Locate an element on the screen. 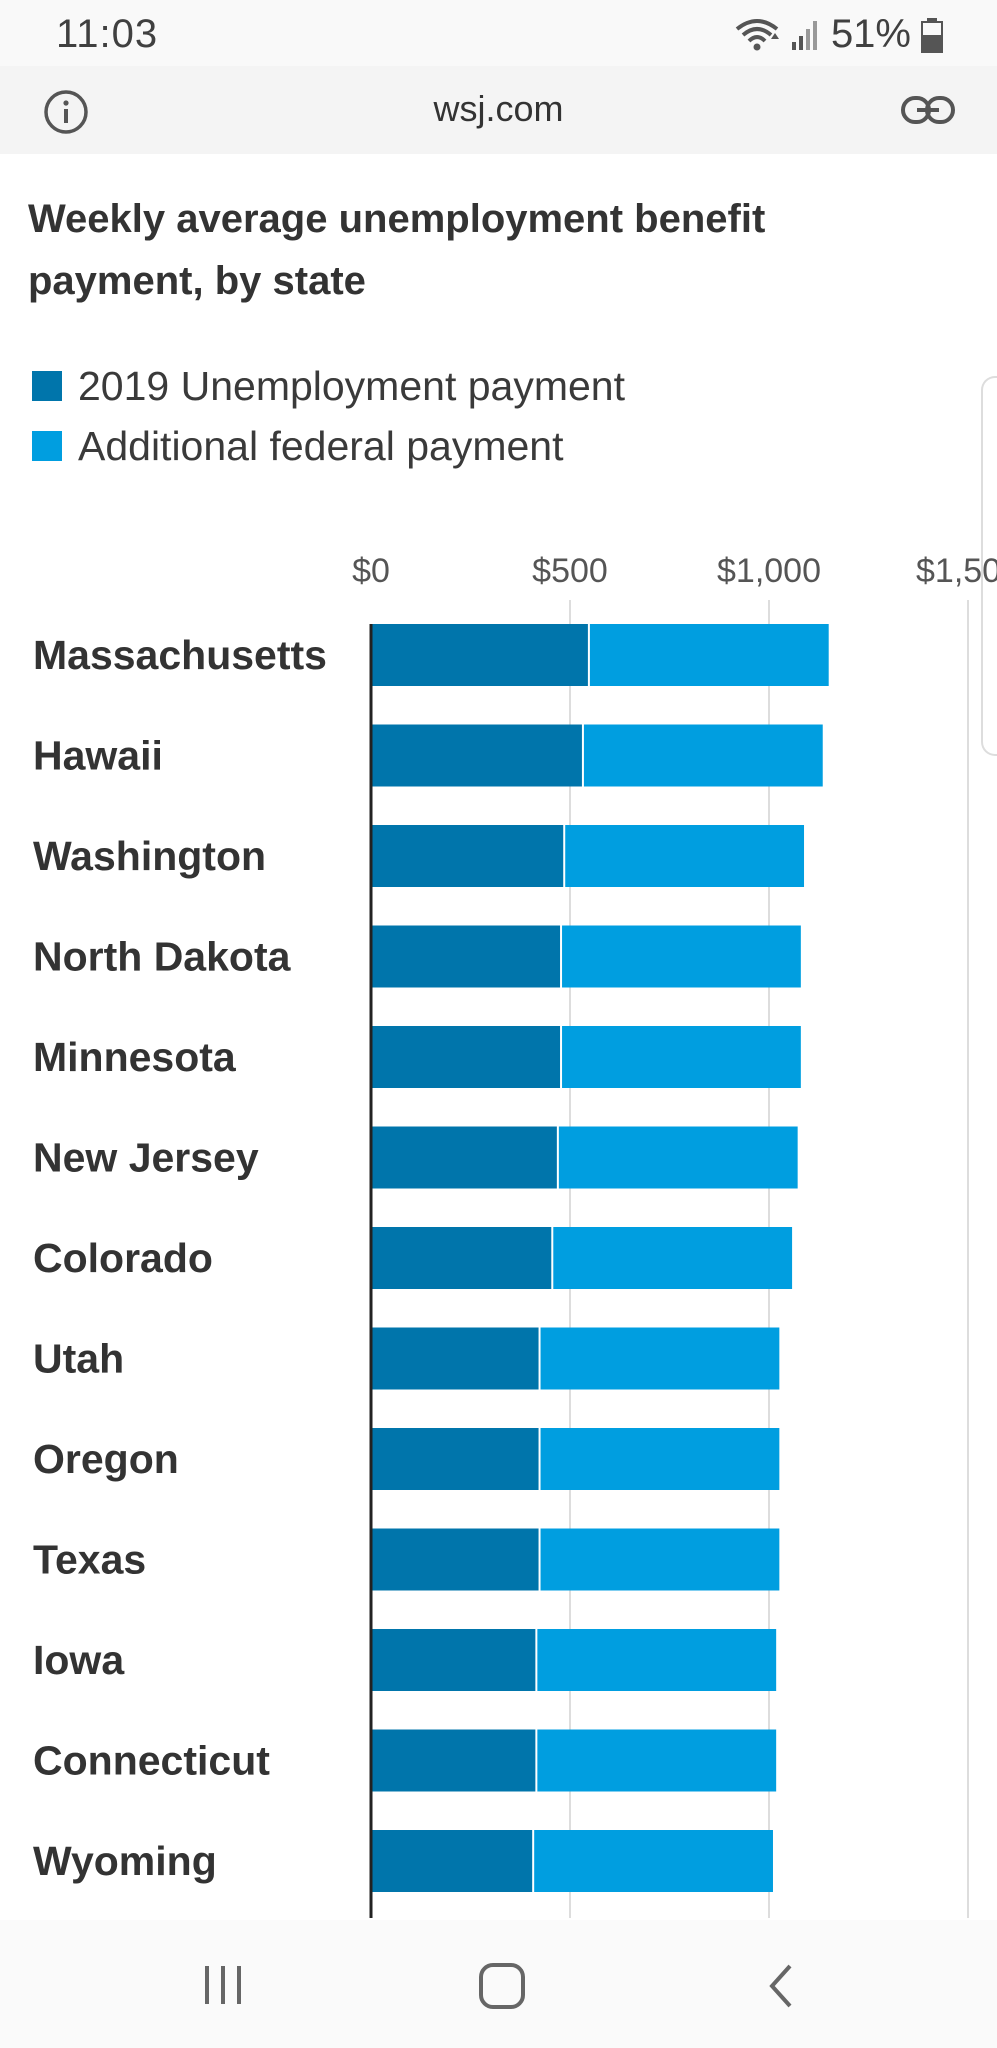 This screenshot has height=2048, width=997. x-tick-label: $500 is located at coordinates (570, 571).